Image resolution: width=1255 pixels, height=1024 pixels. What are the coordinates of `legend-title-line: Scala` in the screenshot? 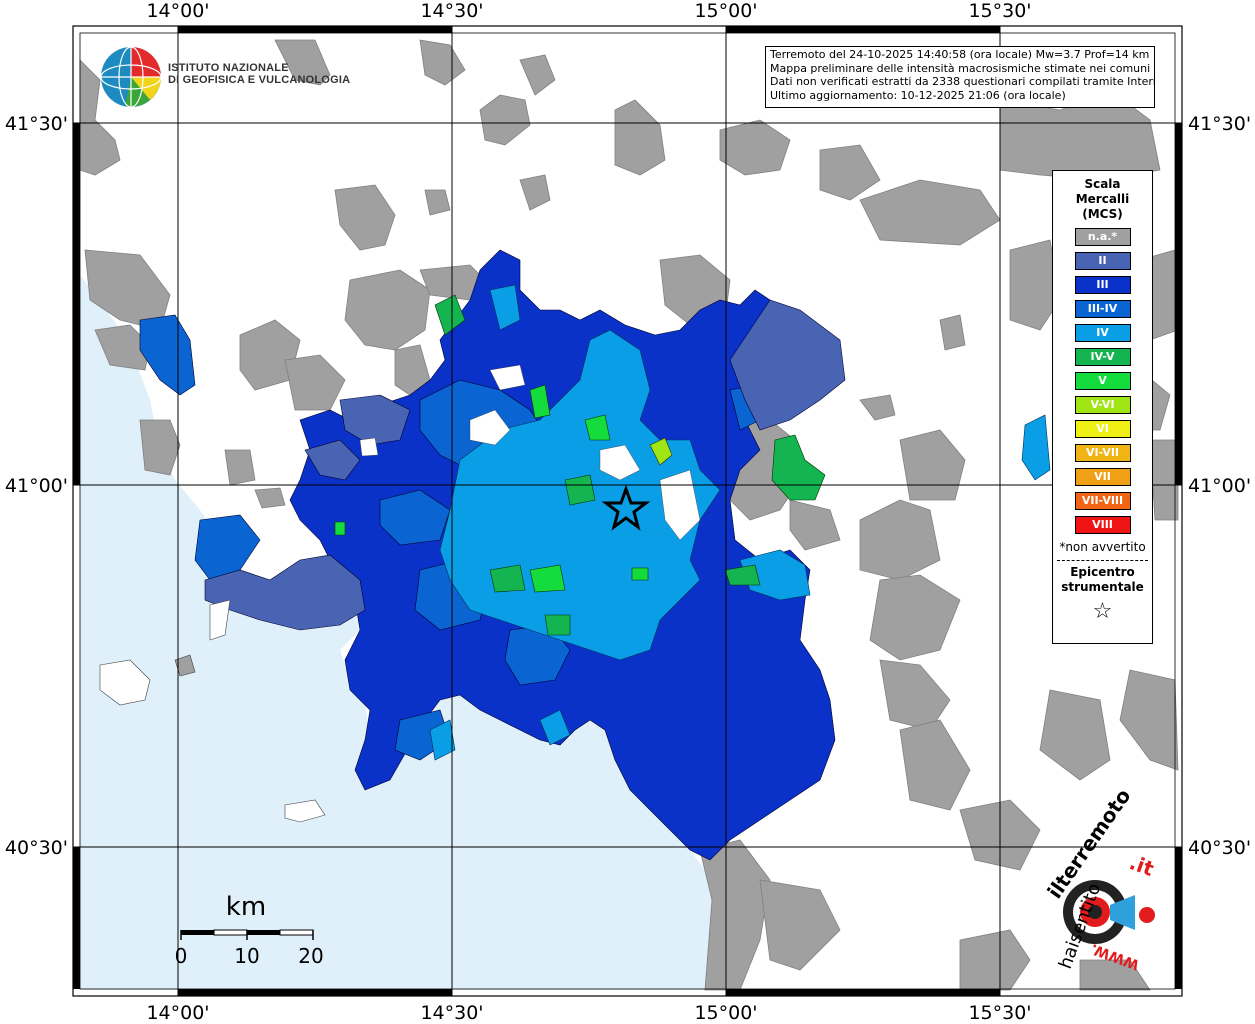 It's located at (1102, 184).